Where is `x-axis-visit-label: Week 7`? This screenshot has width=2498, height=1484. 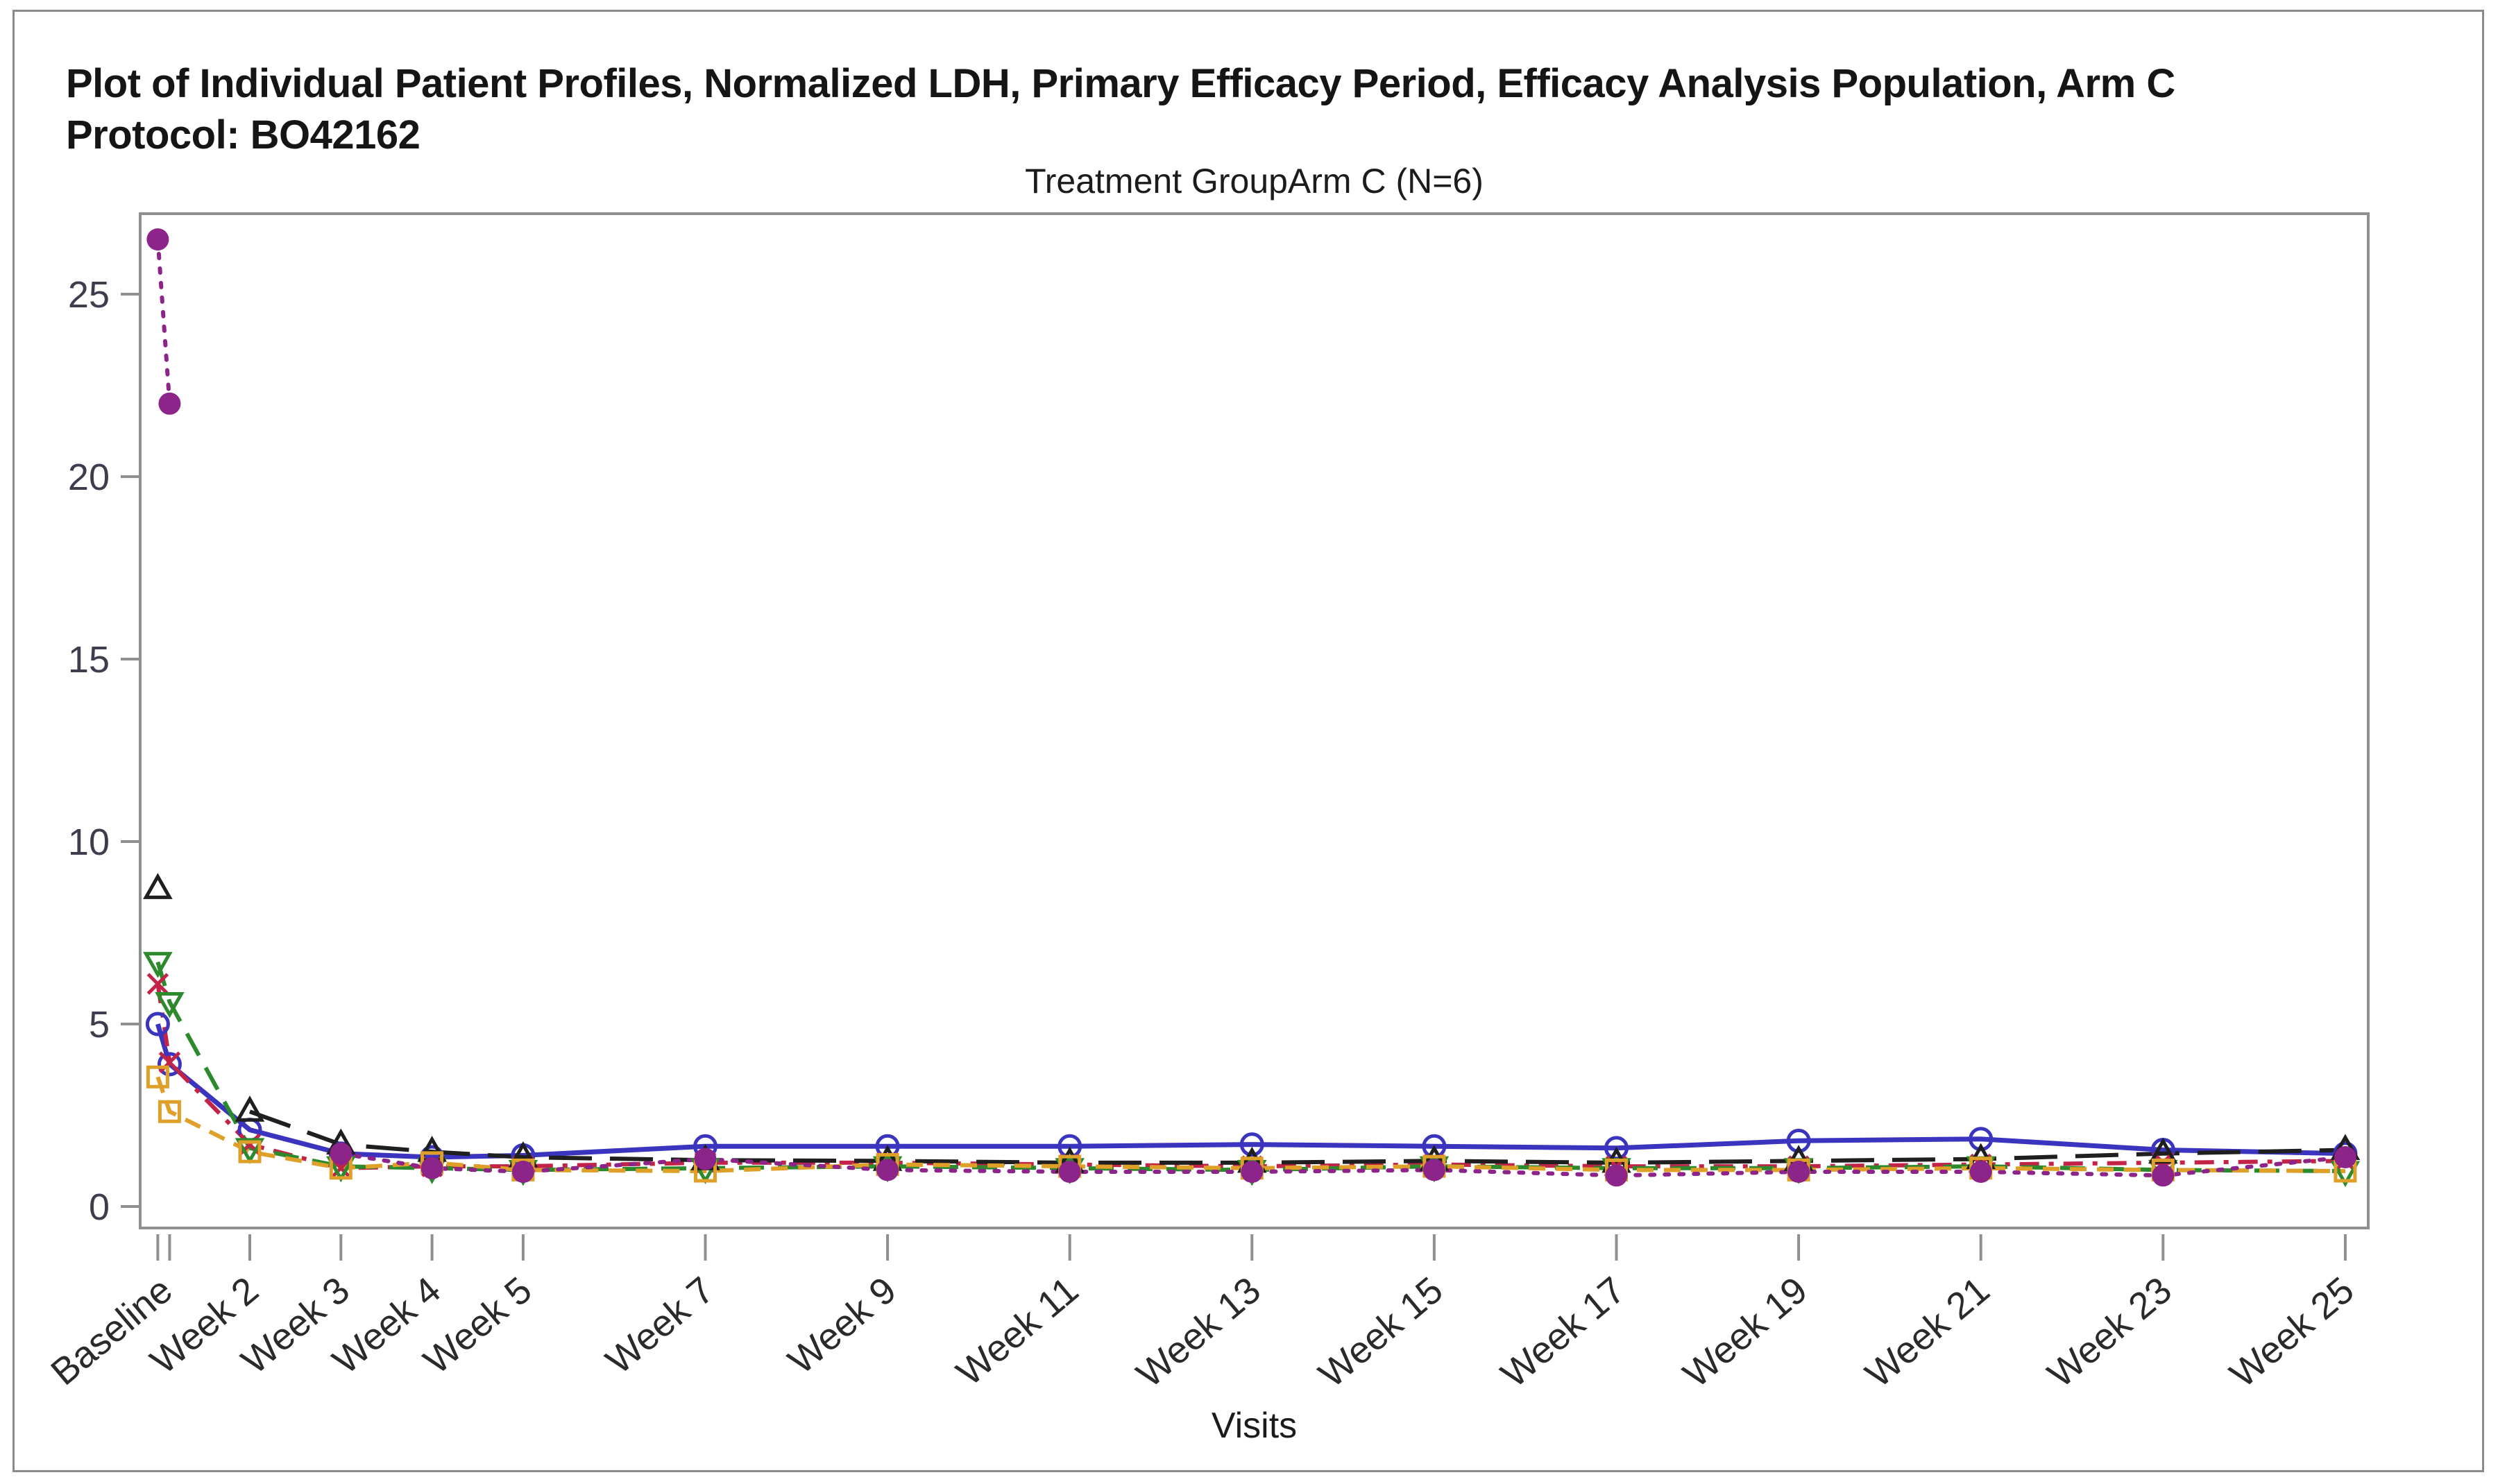 x-axis-visit-label: Week 7 is located at coordinates (660, 1325).